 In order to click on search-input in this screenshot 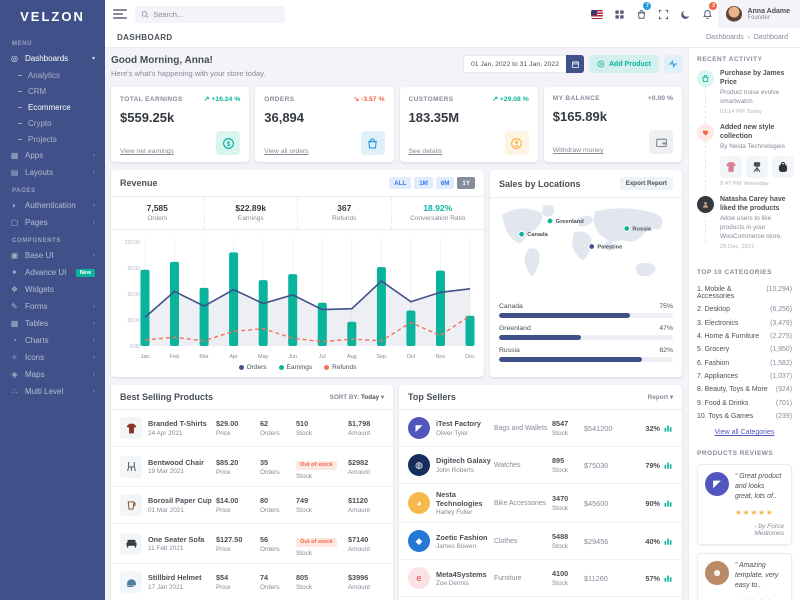, I will do `click(216, 14)`.